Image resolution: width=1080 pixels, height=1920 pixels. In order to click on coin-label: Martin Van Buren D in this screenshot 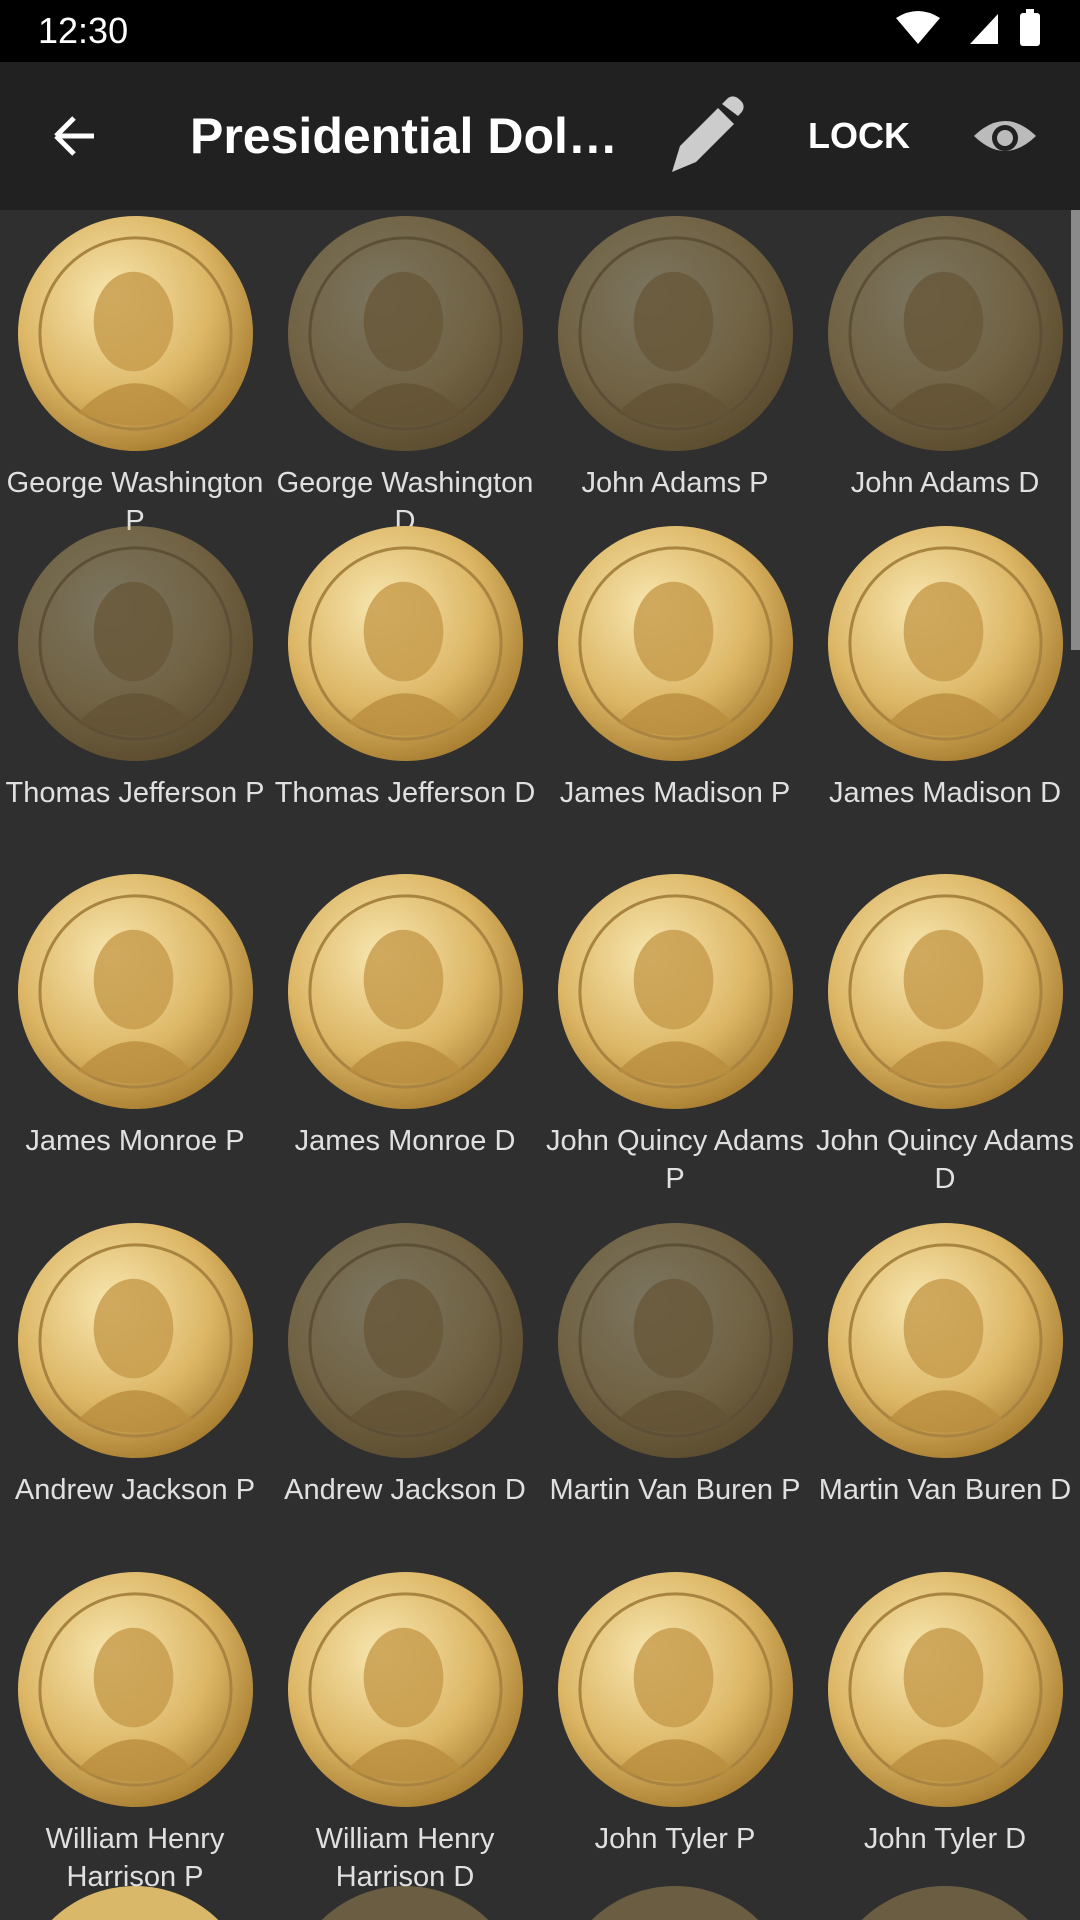, I will do `click(945, 1490)`.